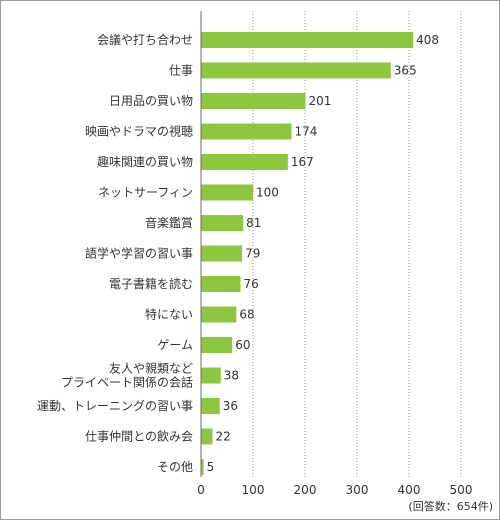 This screenshot has height=520, width=500. I want to click on x-tick-label: 400, so click(409, 490).